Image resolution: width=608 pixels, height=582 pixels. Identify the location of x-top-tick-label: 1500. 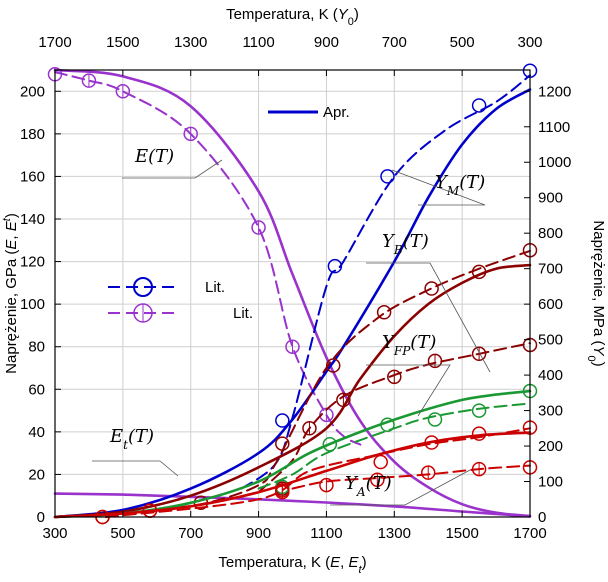
(122, 42).